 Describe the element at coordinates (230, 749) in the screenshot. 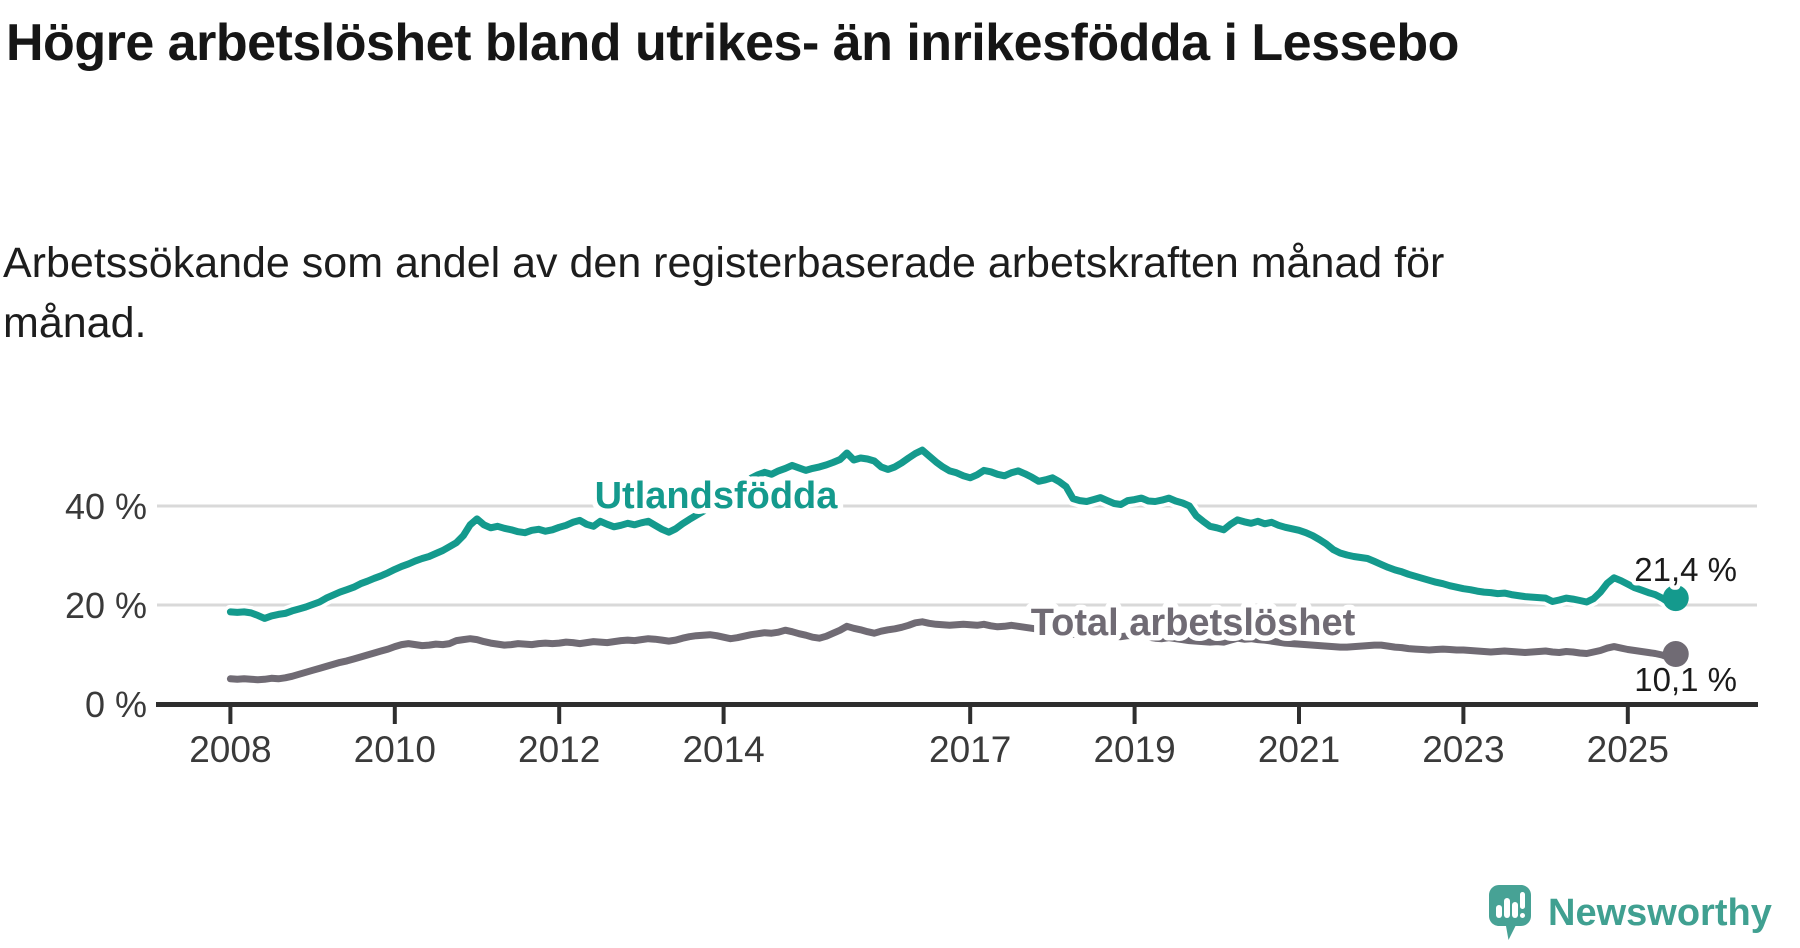

I see `x-tick-label-2008: 2008` at that location.